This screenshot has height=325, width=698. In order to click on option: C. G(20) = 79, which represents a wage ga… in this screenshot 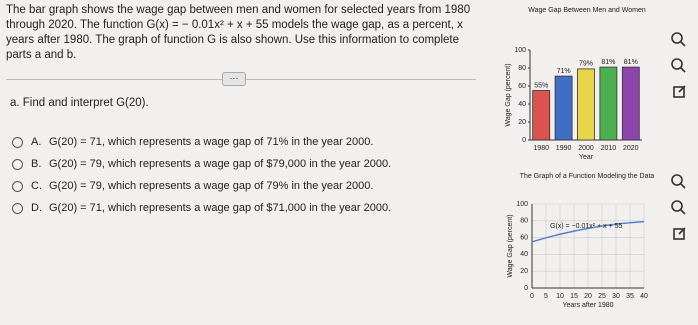, I will do `click(192, 186)`.